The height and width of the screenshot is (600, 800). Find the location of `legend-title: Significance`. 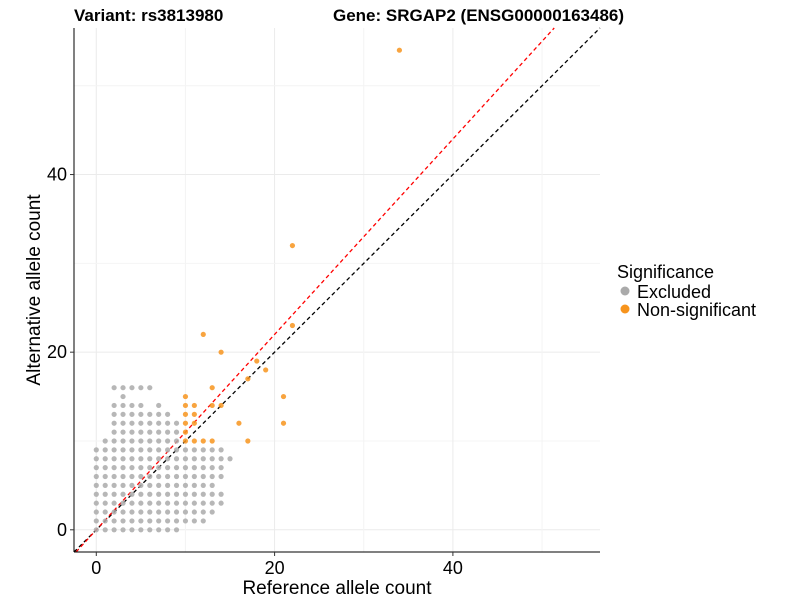

legend-title: Significance is located at coordinates (665, 272).